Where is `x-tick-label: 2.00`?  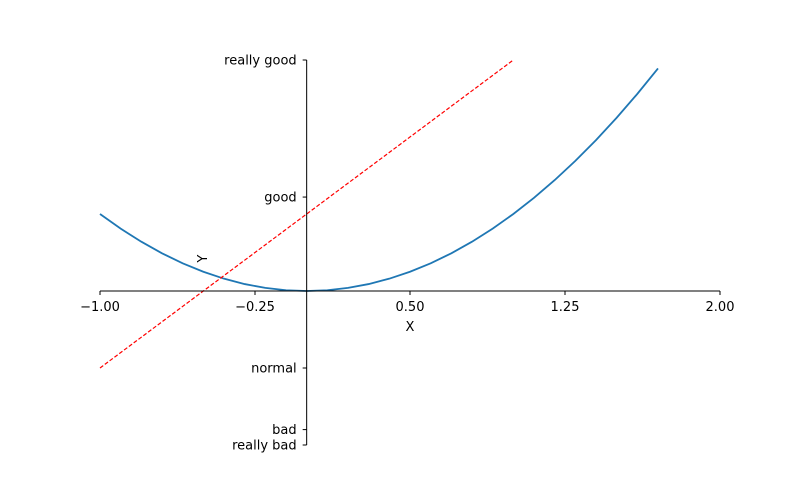 x-tick-label: 2.00 is located at coordinates (720, 307).